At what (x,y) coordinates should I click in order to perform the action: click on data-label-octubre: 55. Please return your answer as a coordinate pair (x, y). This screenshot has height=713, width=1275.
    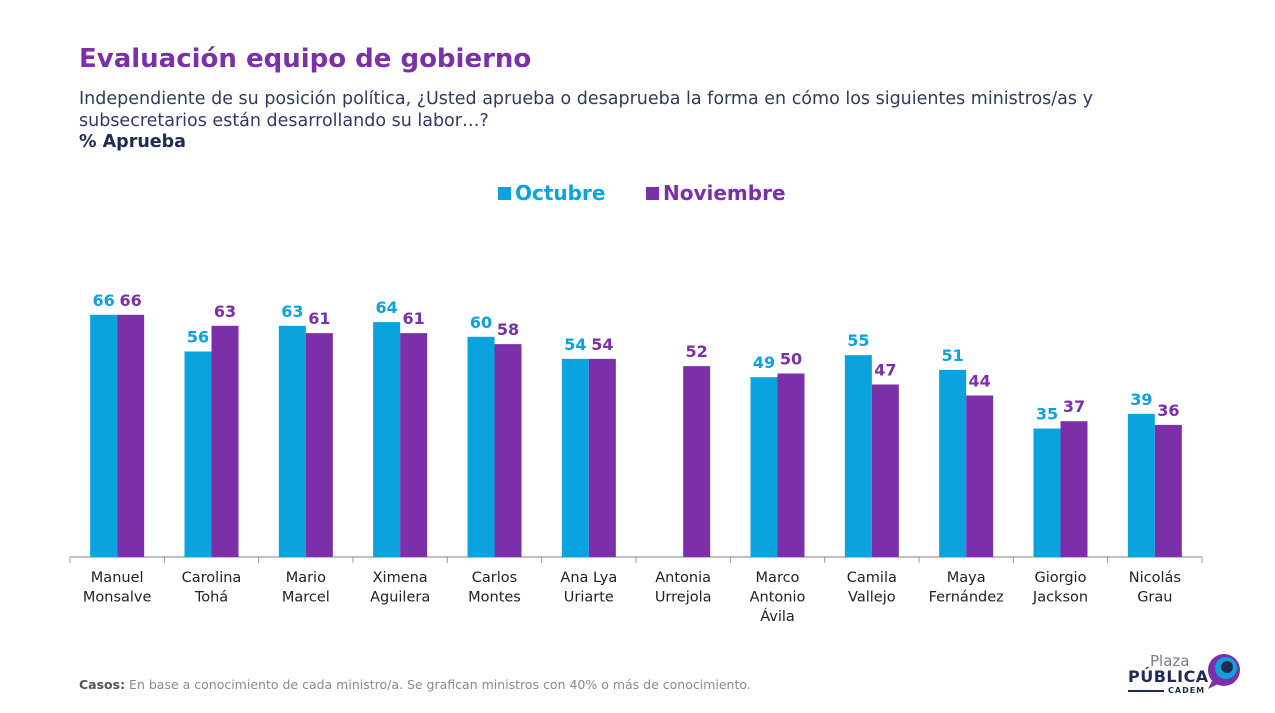
    Looking at the image, I should click on (858, 340).